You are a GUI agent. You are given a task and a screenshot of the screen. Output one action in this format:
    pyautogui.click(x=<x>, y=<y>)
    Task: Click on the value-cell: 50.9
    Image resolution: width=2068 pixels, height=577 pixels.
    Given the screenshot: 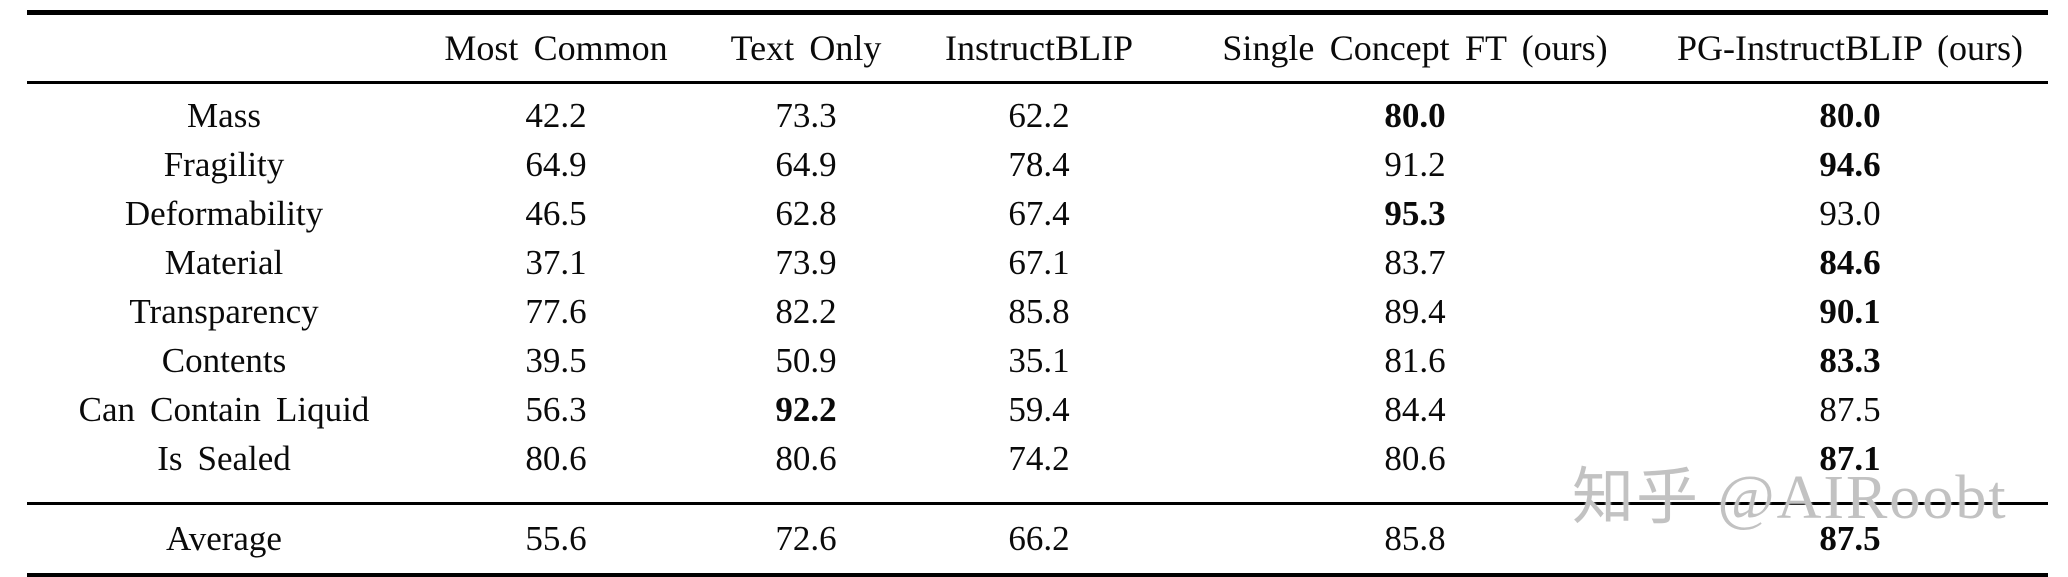 What is the action you would take?
    pyautogui.click(x=806, y=360)
    